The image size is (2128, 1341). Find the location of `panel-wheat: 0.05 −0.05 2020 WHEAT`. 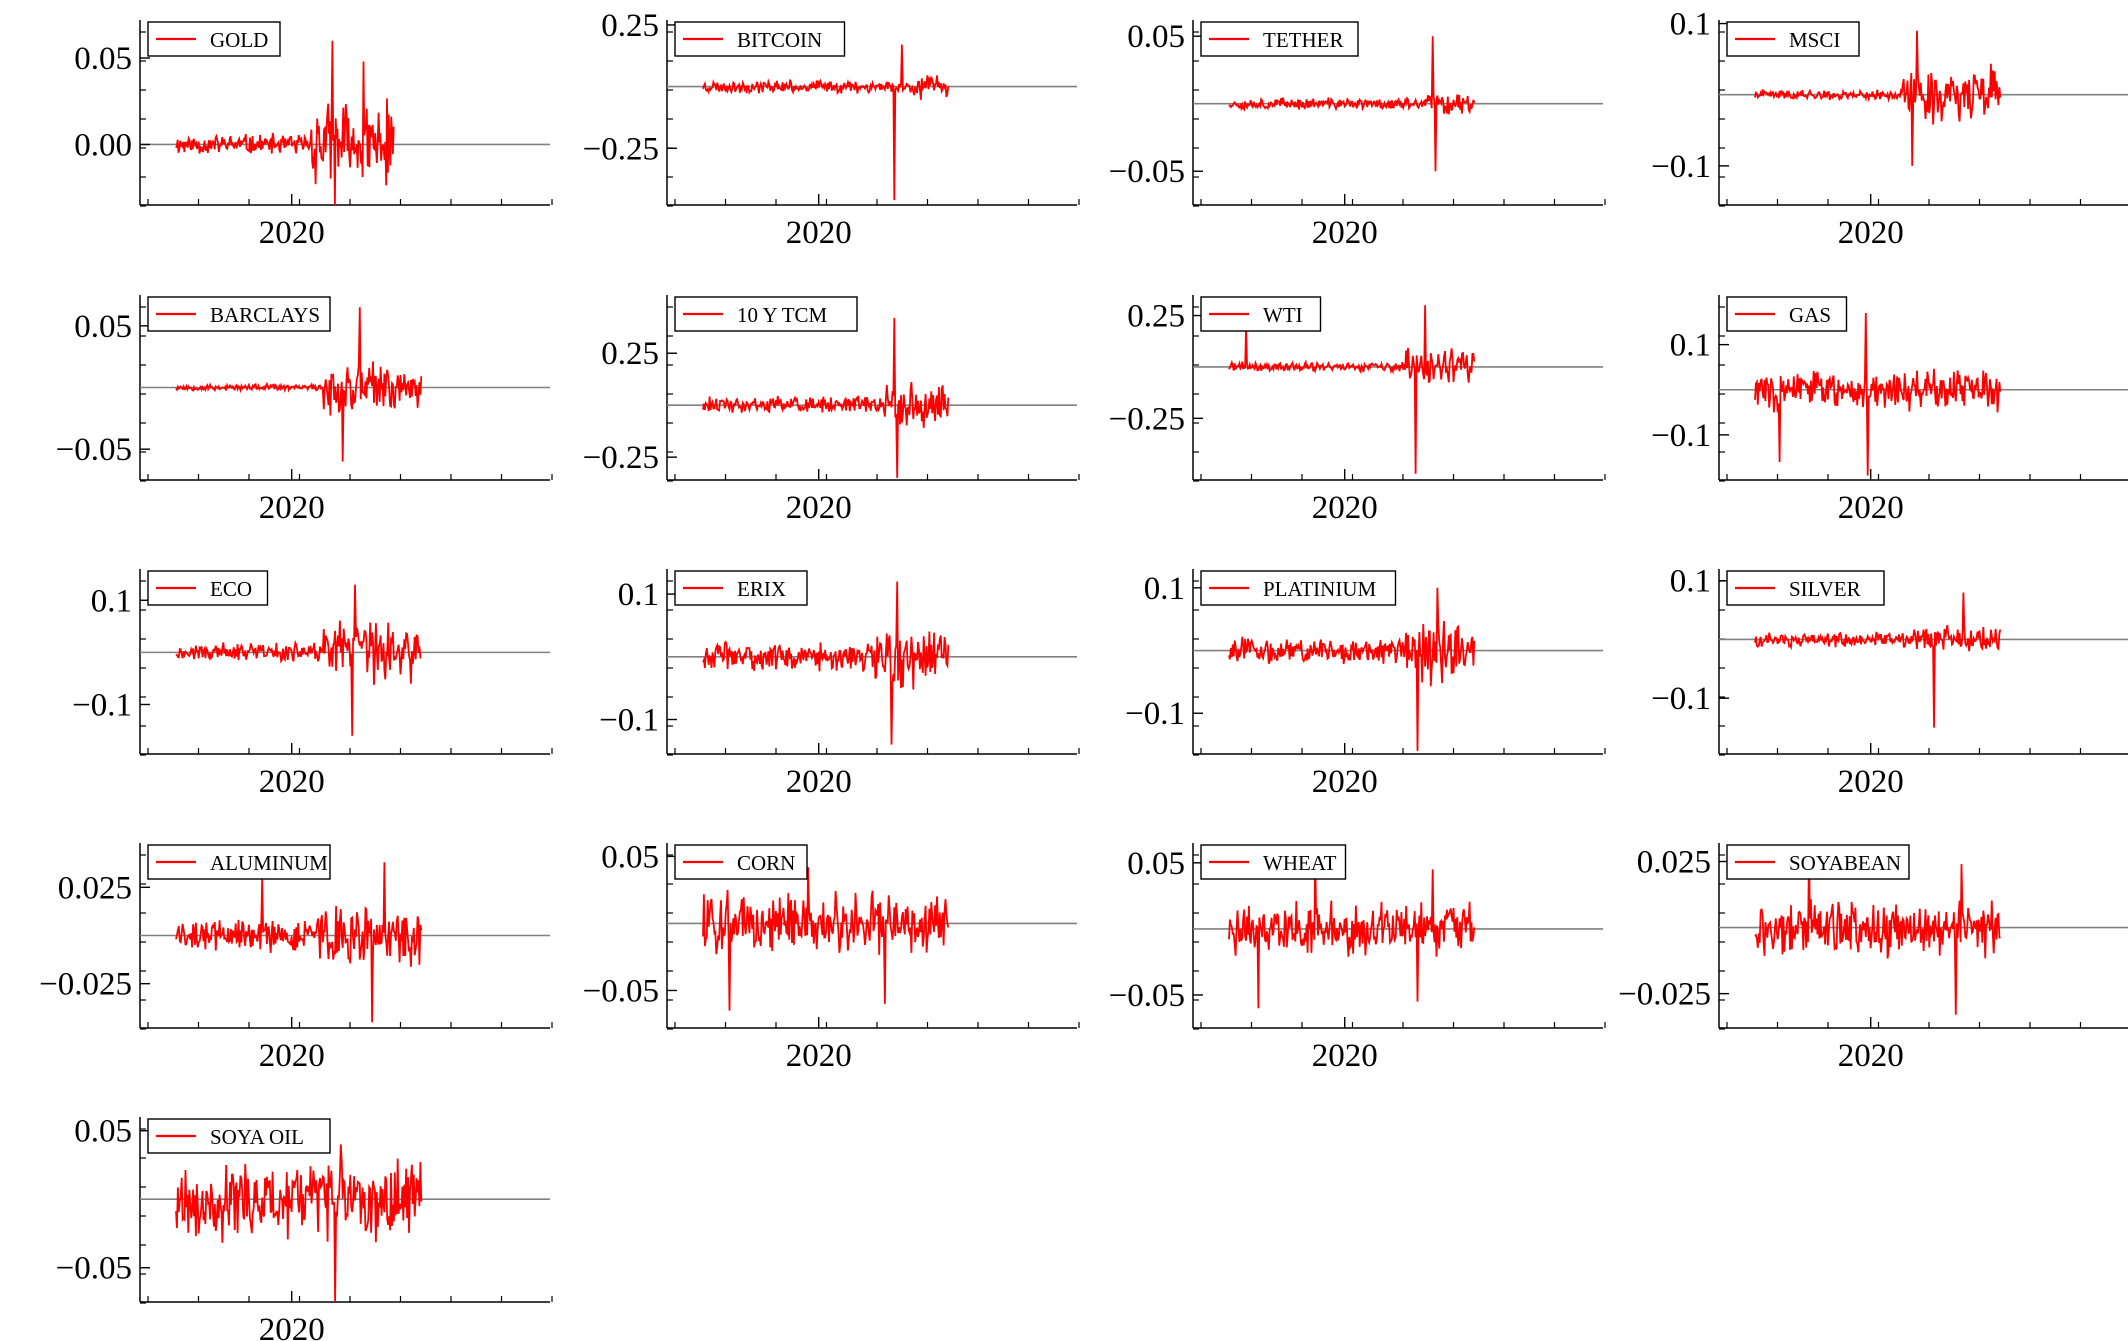

panel-wheat: 0.05 −0.05 2020 WHEAT is located at coordinates (1357, 958).